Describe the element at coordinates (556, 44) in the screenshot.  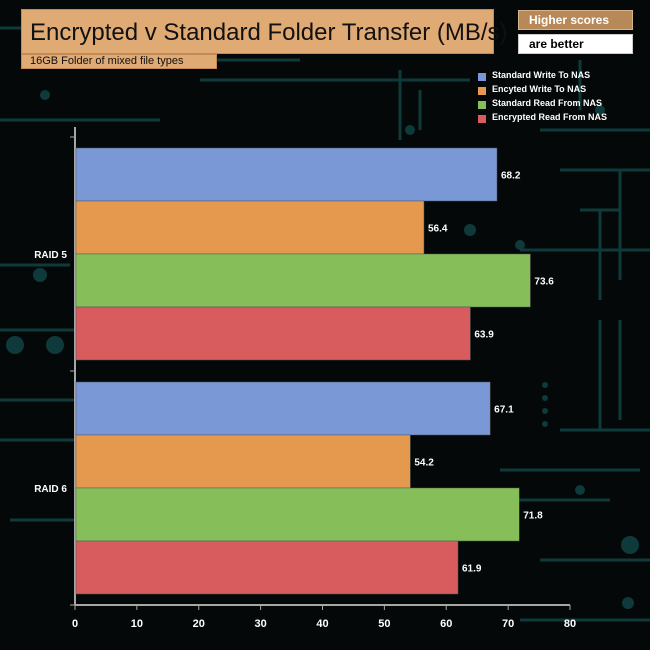
I see `better-text: are better` at that location.